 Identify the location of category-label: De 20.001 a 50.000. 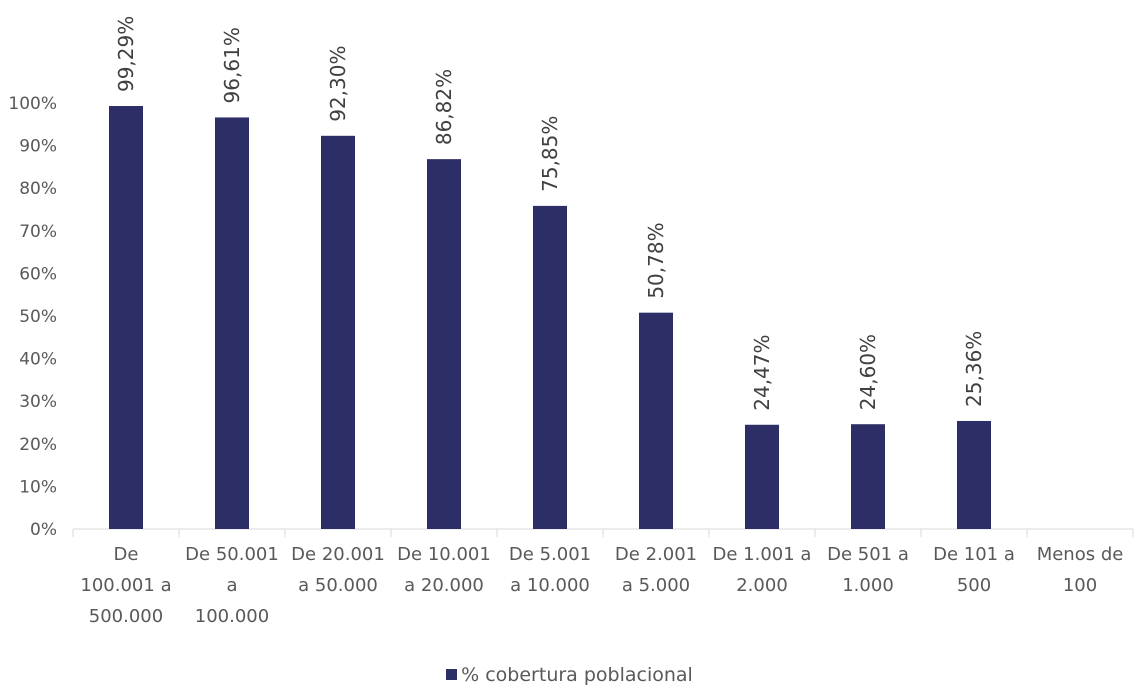
(338, 570).